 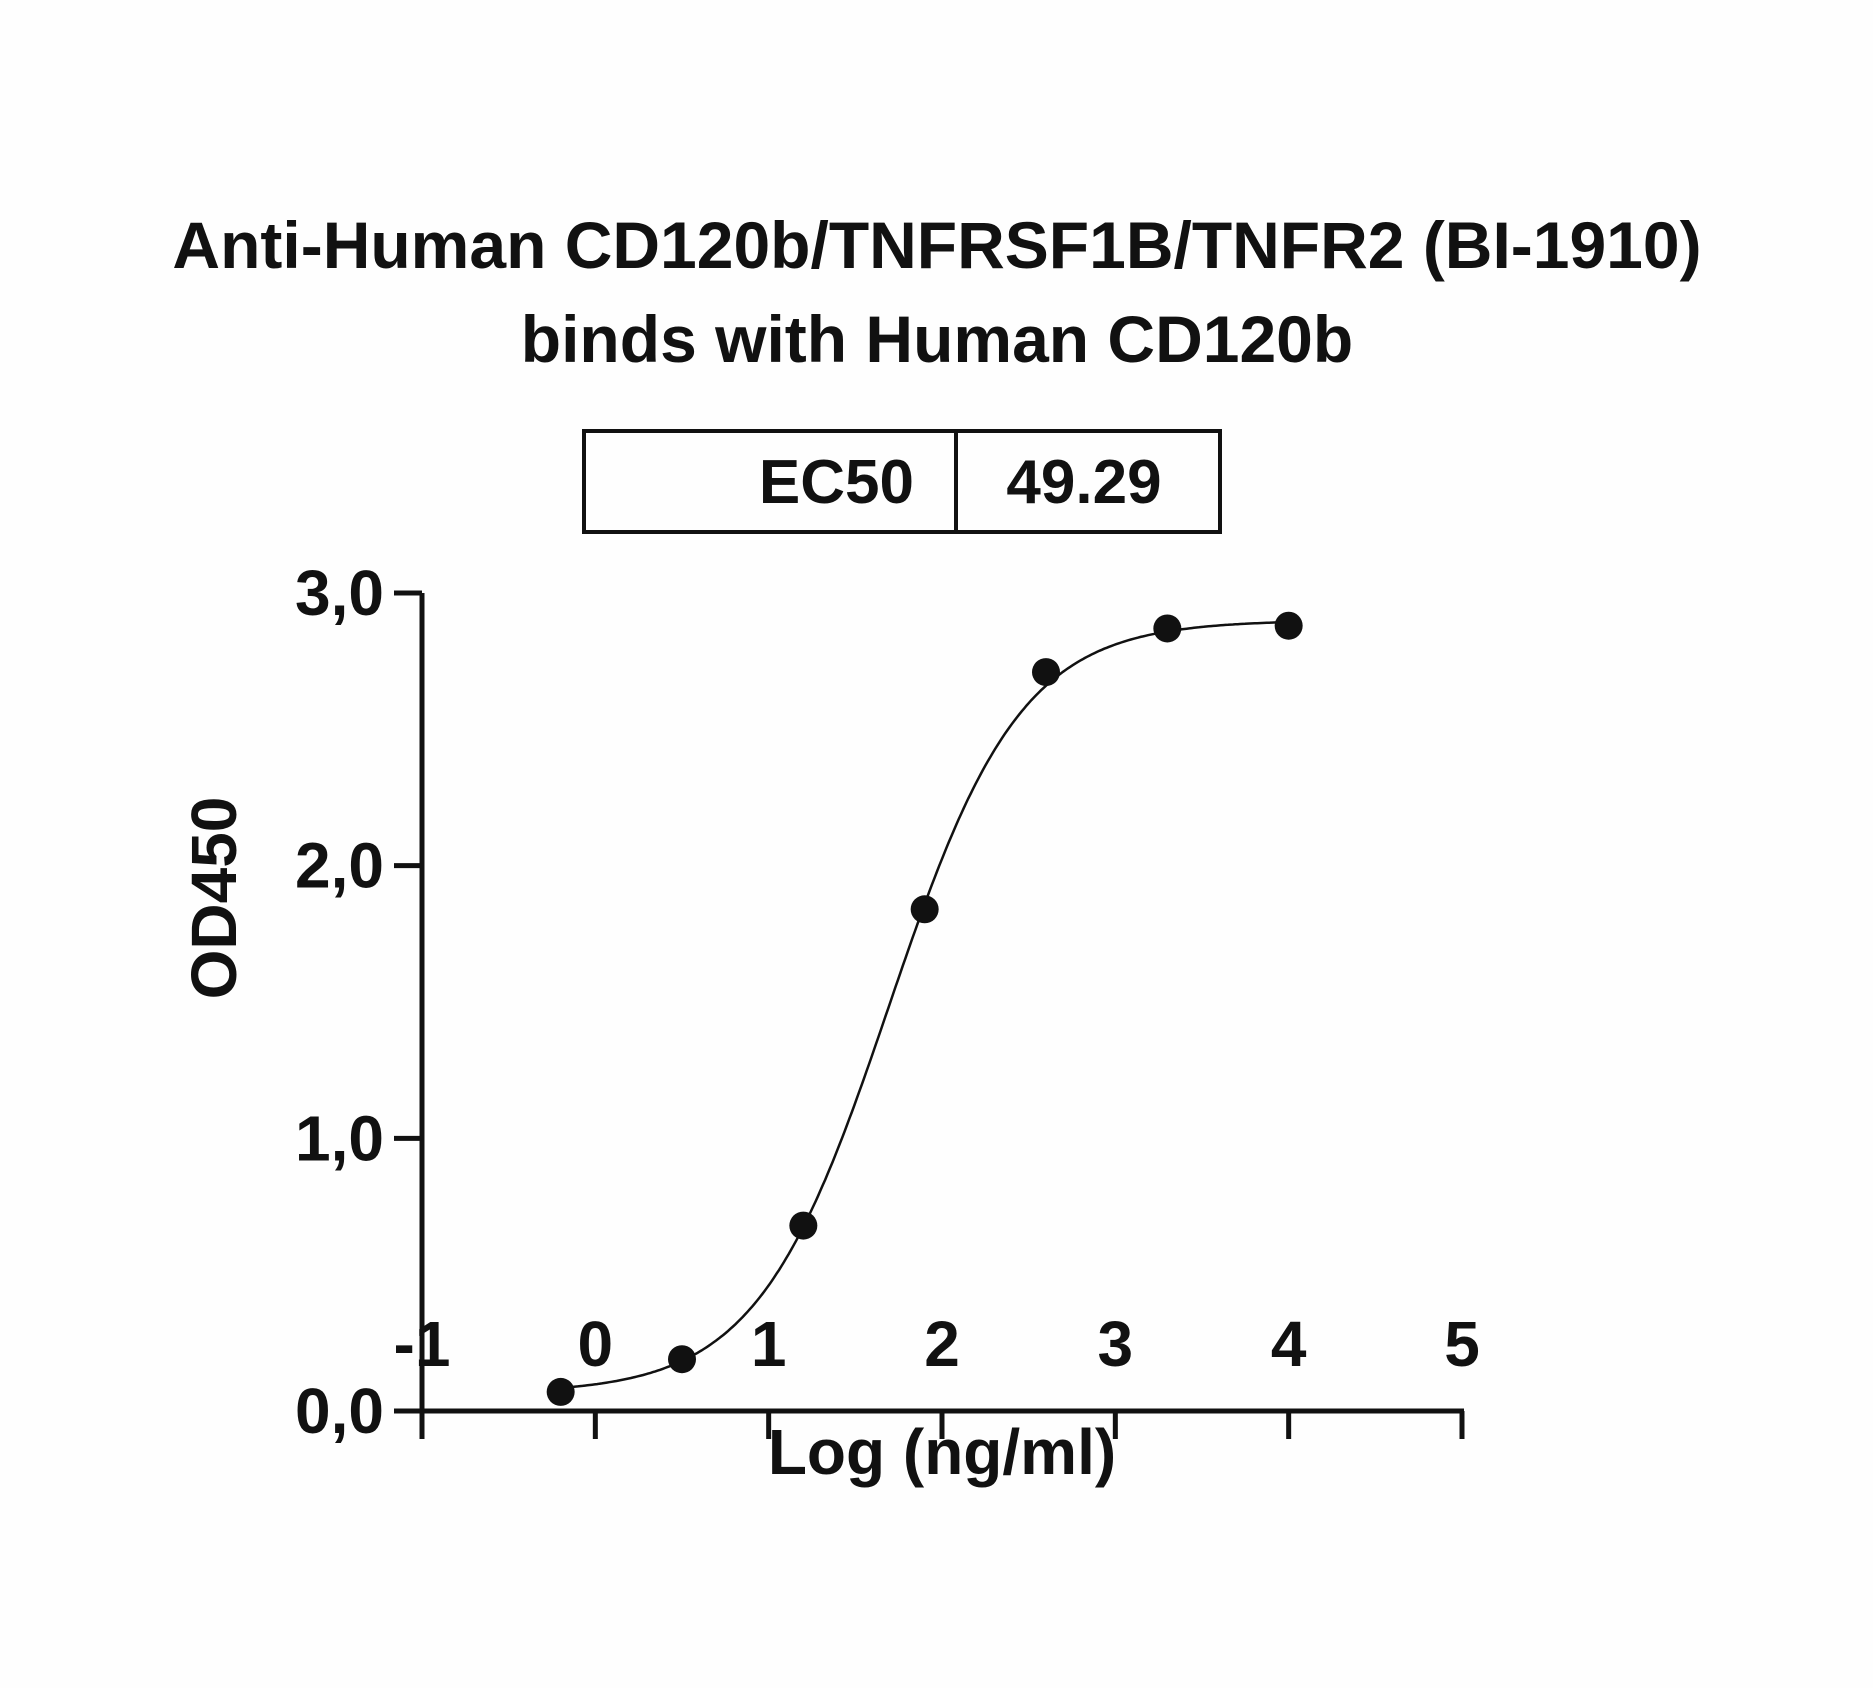 What do you see at coordinates (214, 898) in the screenshot?
I see `y-axis-label: OD450` at bounding box center [214, 898].